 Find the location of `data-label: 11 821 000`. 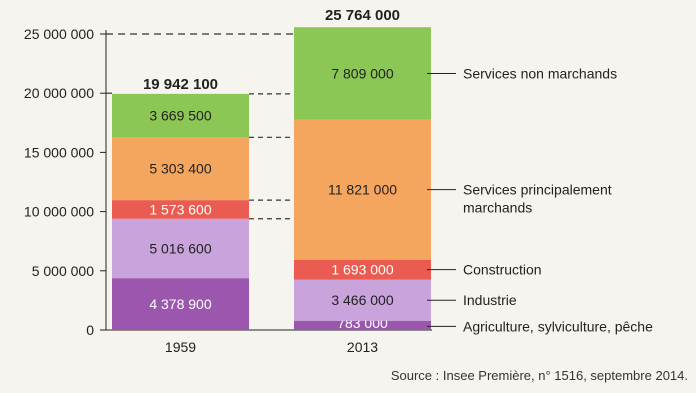

data-label: 11 821 000 is located at coordinates (362, 190).